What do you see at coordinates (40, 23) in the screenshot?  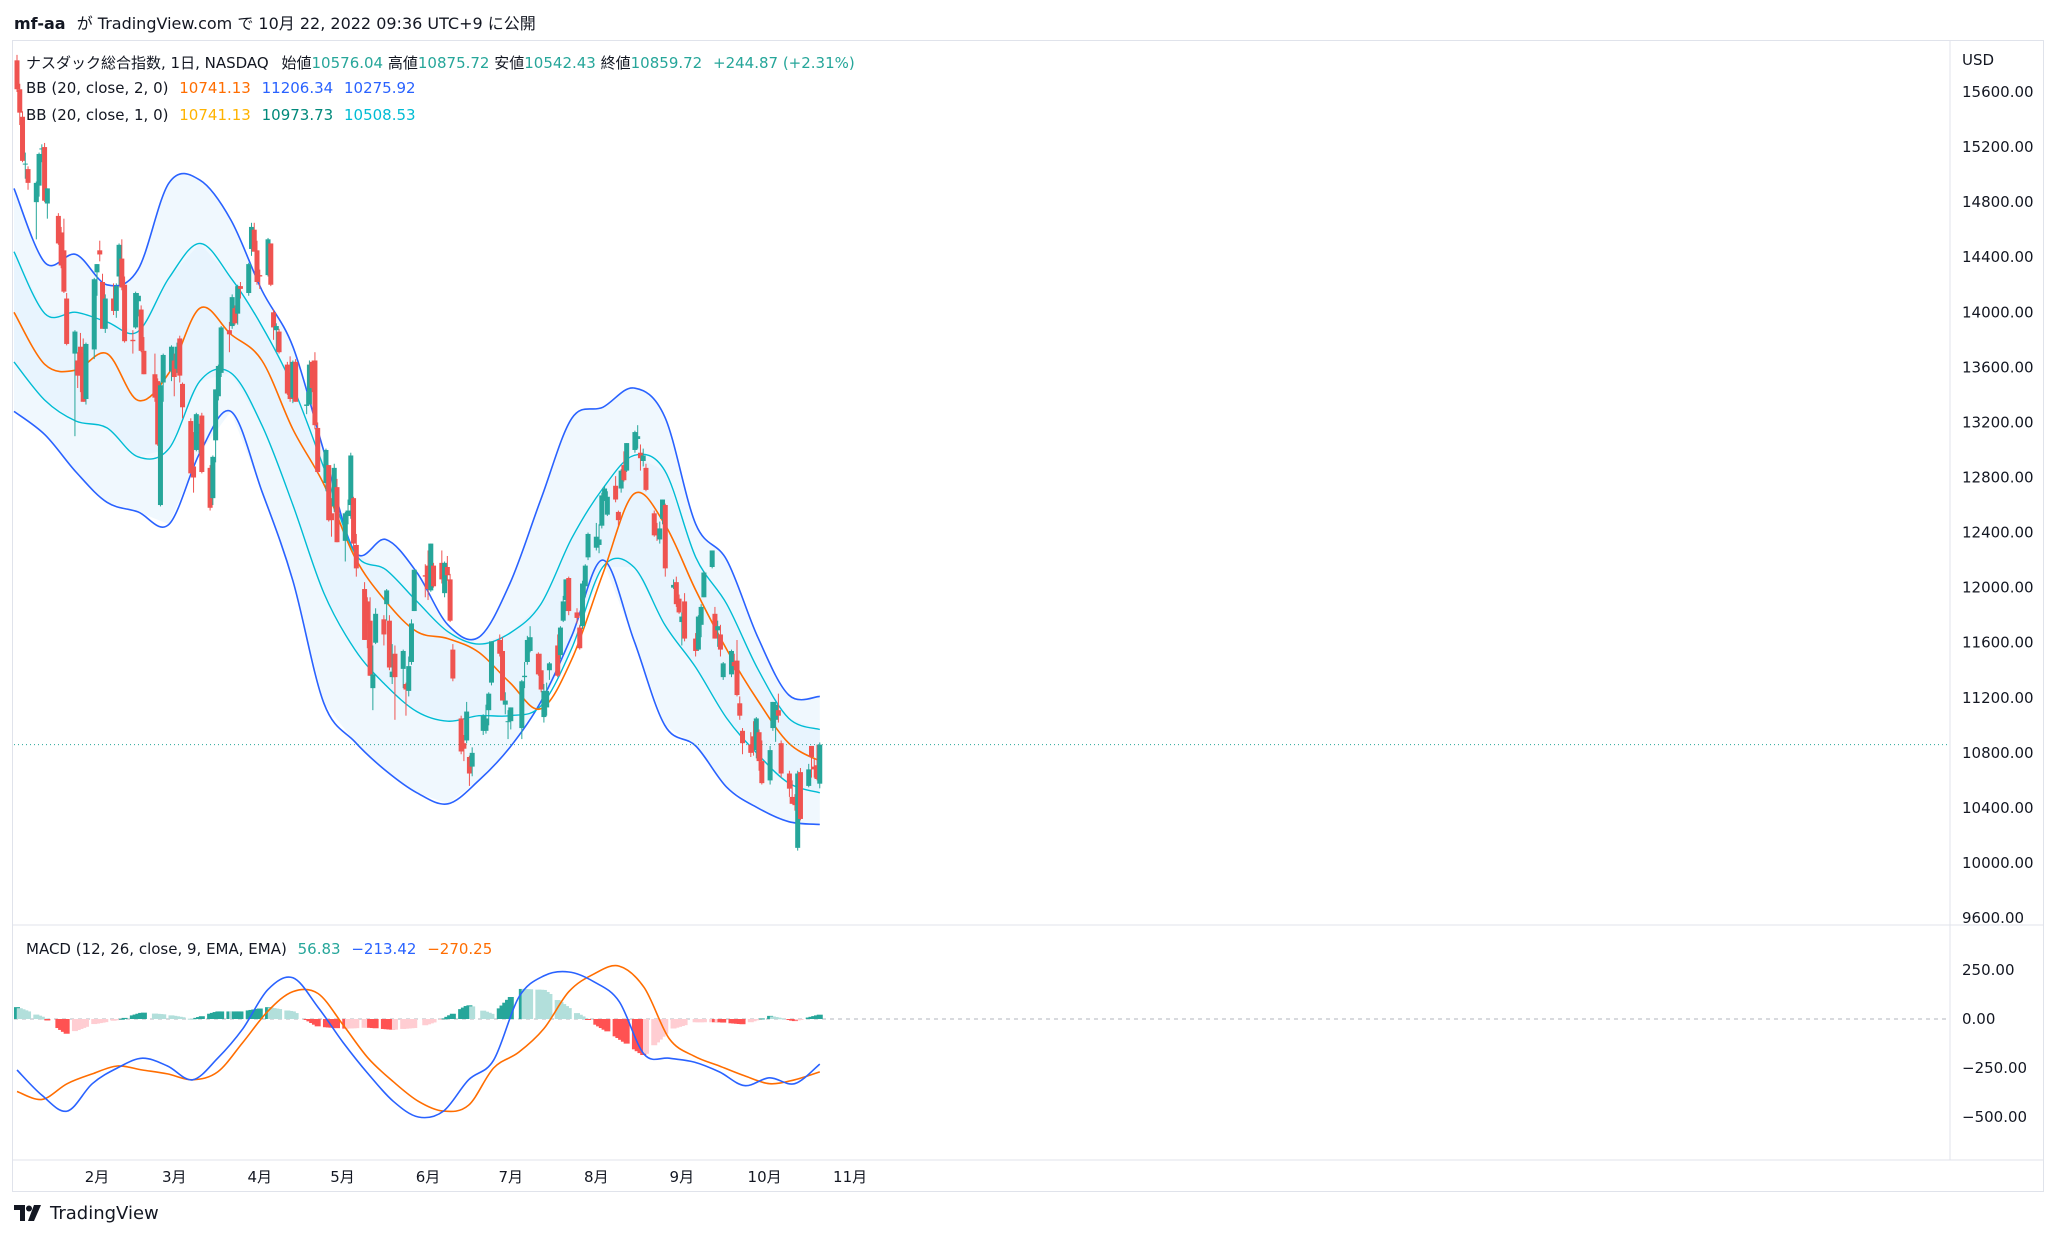 I see `author-name: mf-aa` at bounding box center [40, 23].